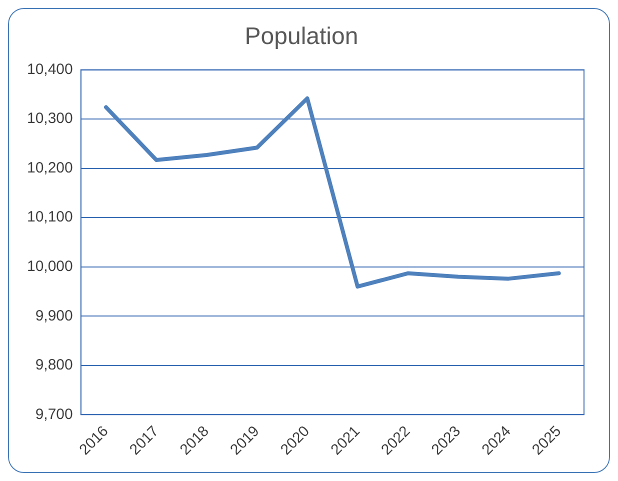  I want to click on y-tick-label: 10,300, so click(49, 119).